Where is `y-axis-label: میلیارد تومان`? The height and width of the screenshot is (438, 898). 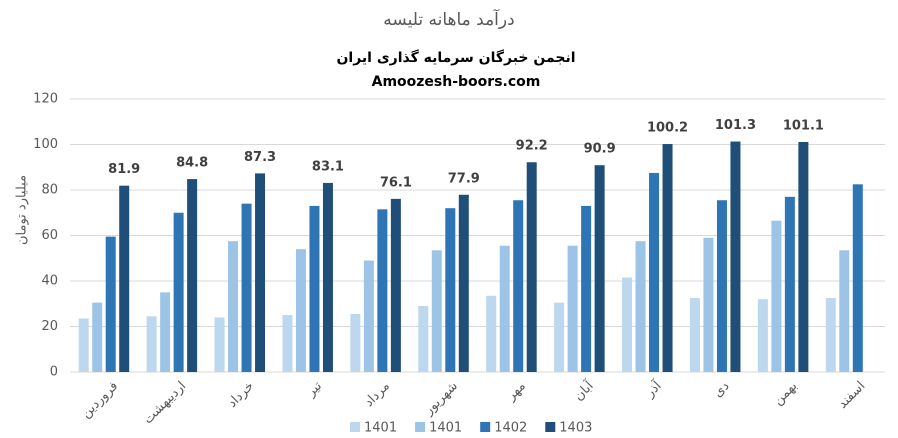
y-axis-label: میلیارد تومان is located at coordinates (22, 210).